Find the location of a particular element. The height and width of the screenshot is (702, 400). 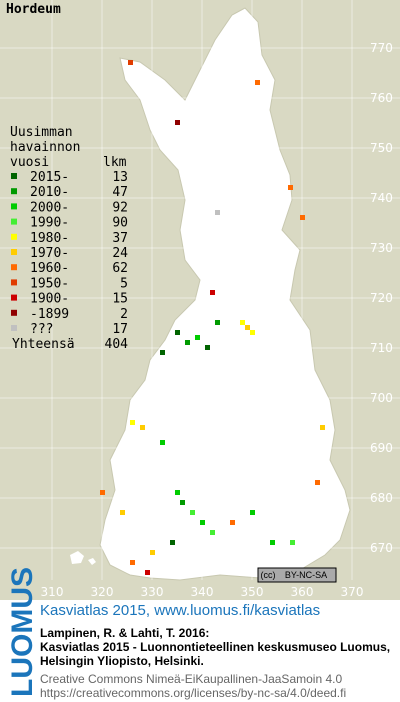

license-badge: (cc) BY-NC-SA is located at coordinates (297, 575).